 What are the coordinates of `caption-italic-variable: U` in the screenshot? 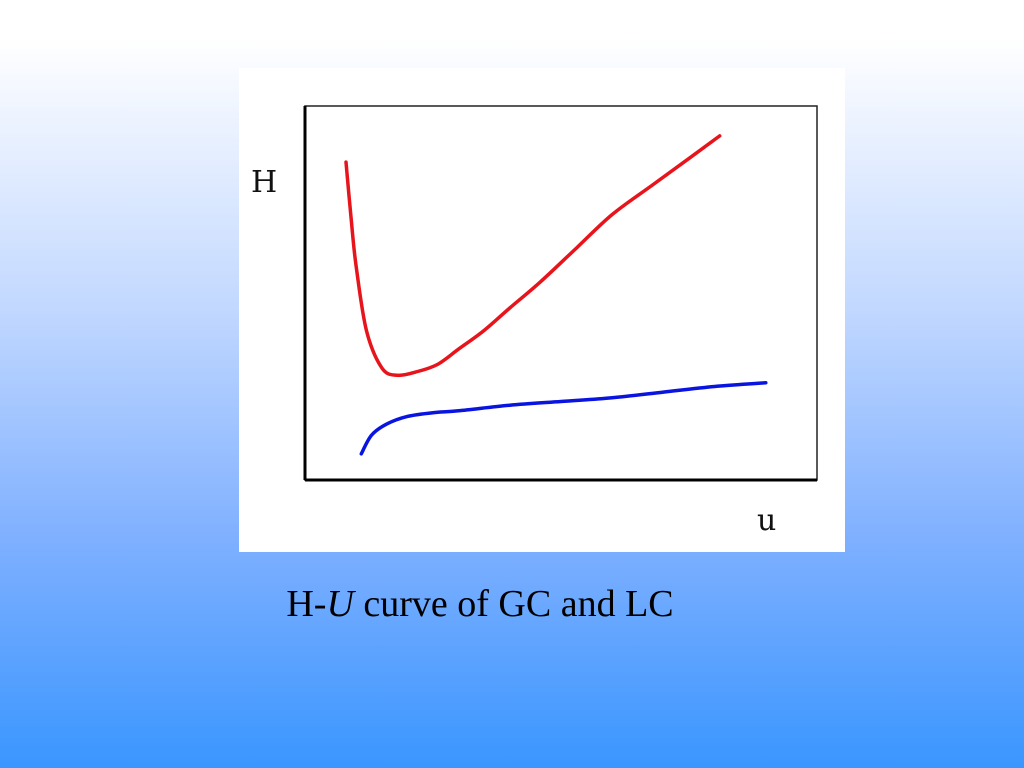 It's located at (340, 604).